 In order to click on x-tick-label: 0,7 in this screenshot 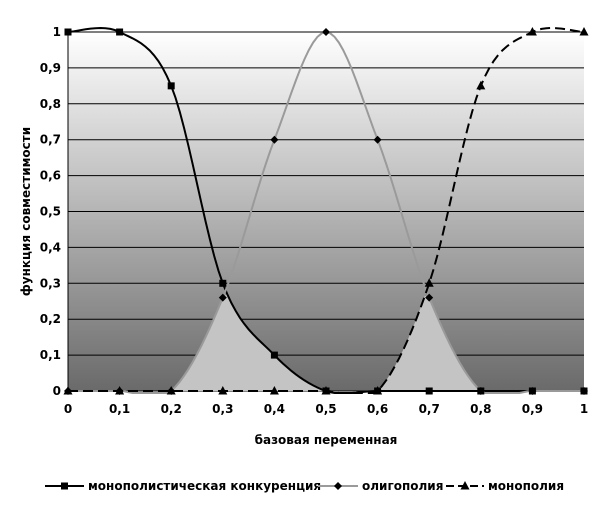, I will do `click(429, 409)`.